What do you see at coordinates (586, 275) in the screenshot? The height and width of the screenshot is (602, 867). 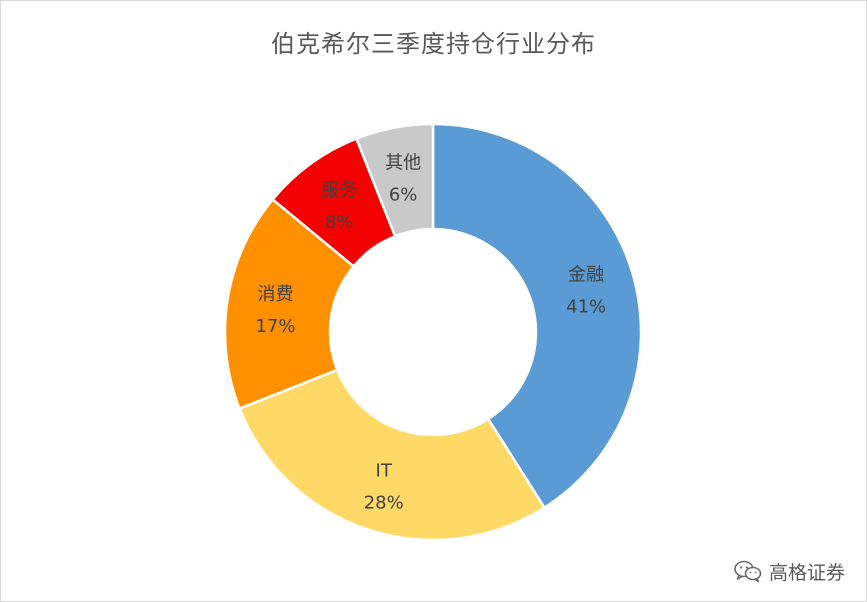 I see `slice-label-finance: 金融` at bounding box center [586, 275].